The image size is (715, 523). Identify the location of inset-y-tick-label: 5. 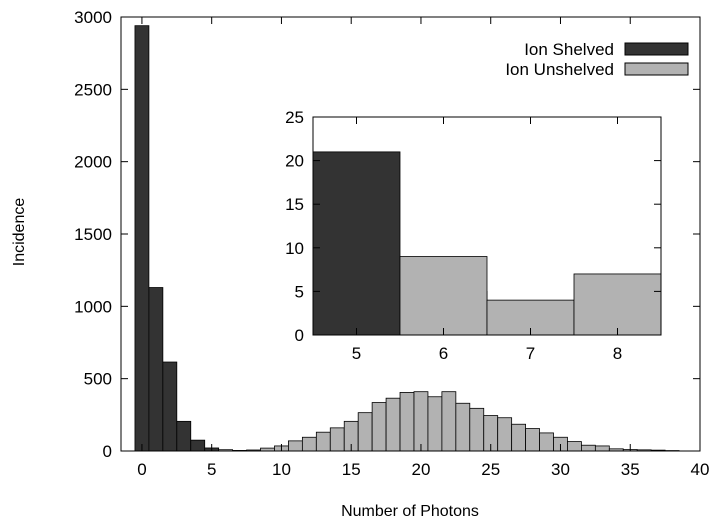
(299, 291).